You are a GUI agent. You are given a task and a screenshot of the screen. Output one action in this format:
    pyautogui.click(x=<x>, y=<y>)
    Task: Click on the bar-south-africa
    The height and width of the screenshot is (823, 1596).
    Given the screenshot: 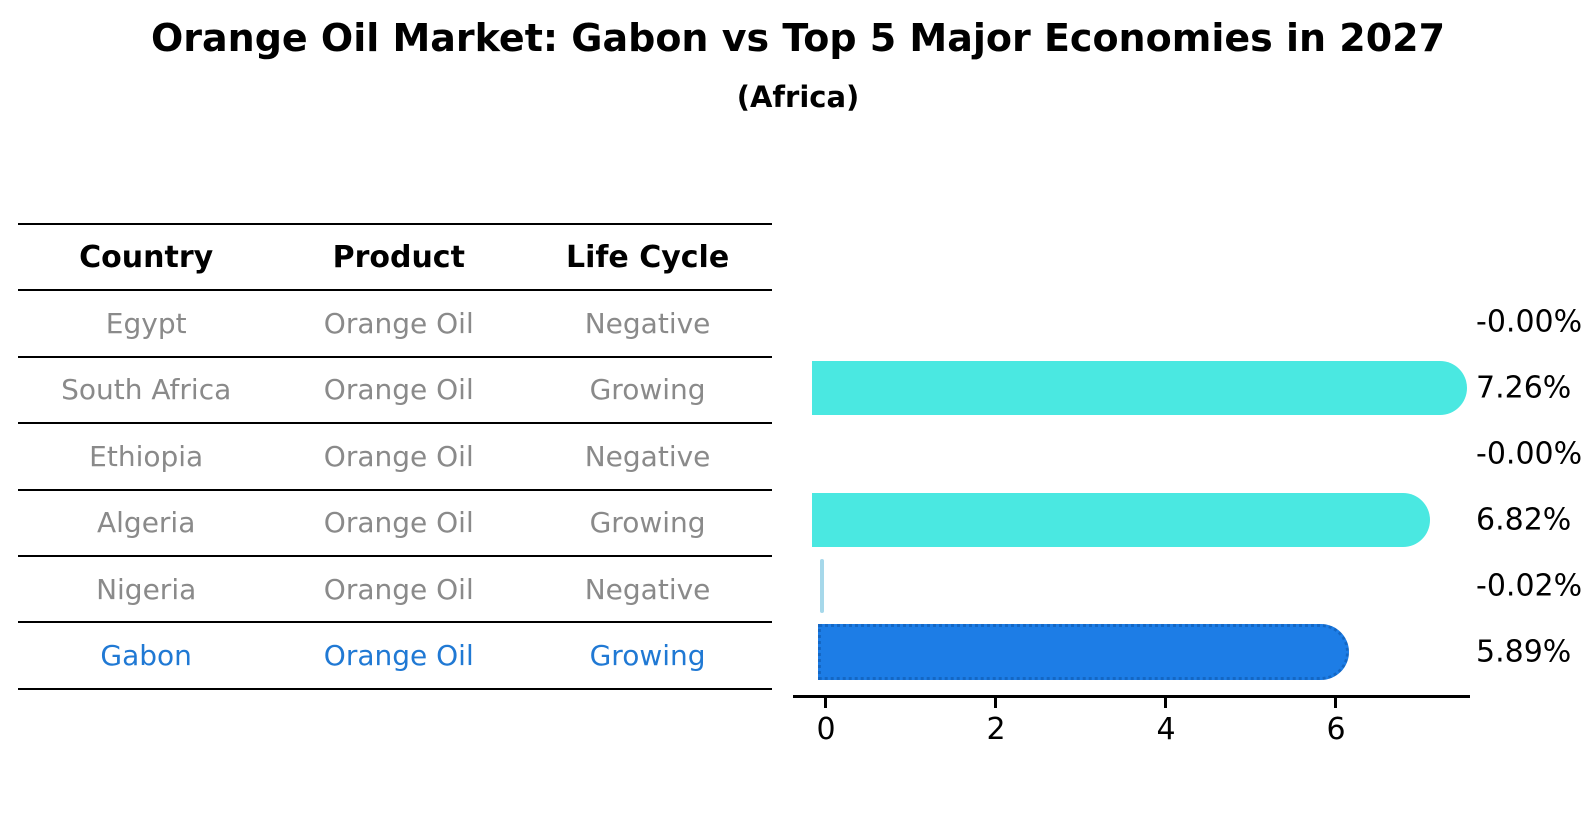 What is the action you would take?
    pyautogui.click(x=1140, y=388)
    